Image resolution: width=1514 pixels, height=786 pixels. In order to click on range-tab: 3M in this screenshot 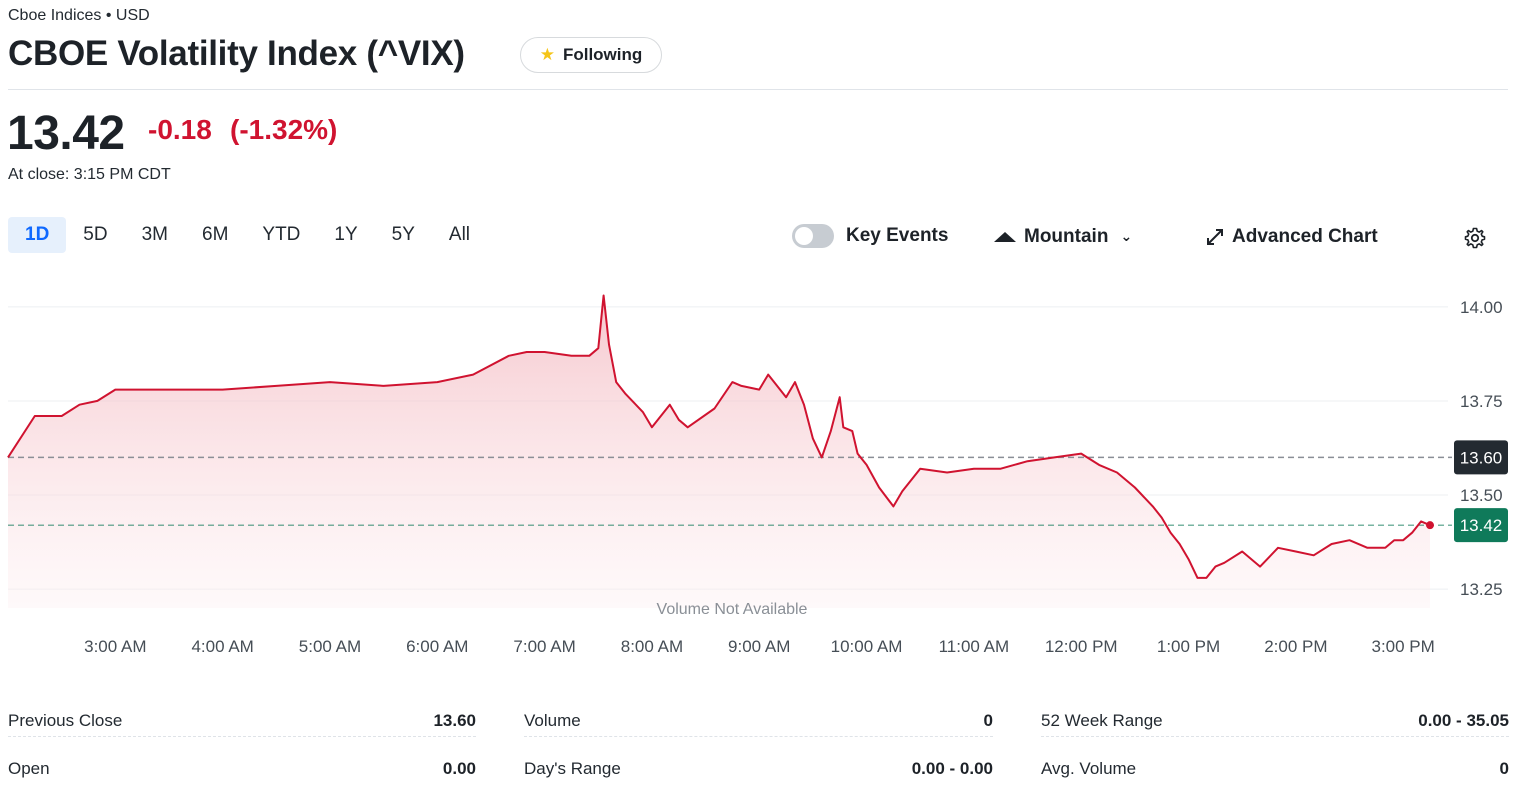, I will do `click(154, 234)`.